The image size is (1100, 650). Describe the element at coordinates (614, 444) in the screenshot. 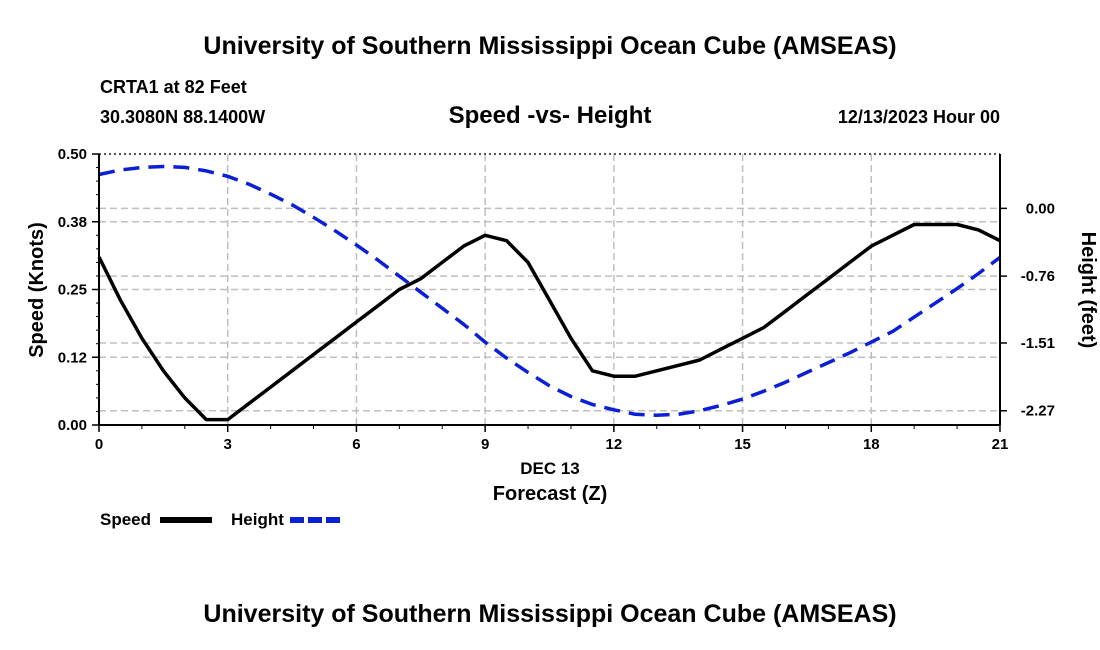

I see `x-tick-label: 12` at that location.